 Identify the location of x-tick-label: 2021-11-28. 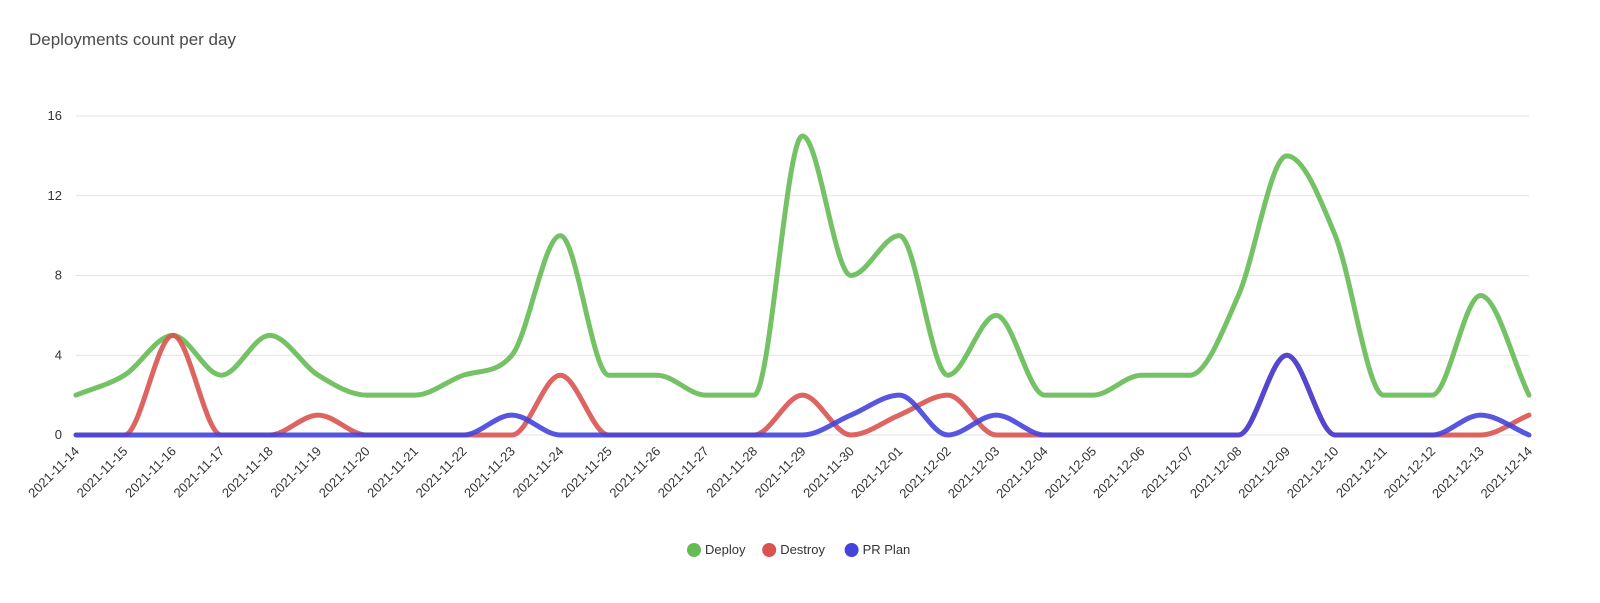
(731, 472).